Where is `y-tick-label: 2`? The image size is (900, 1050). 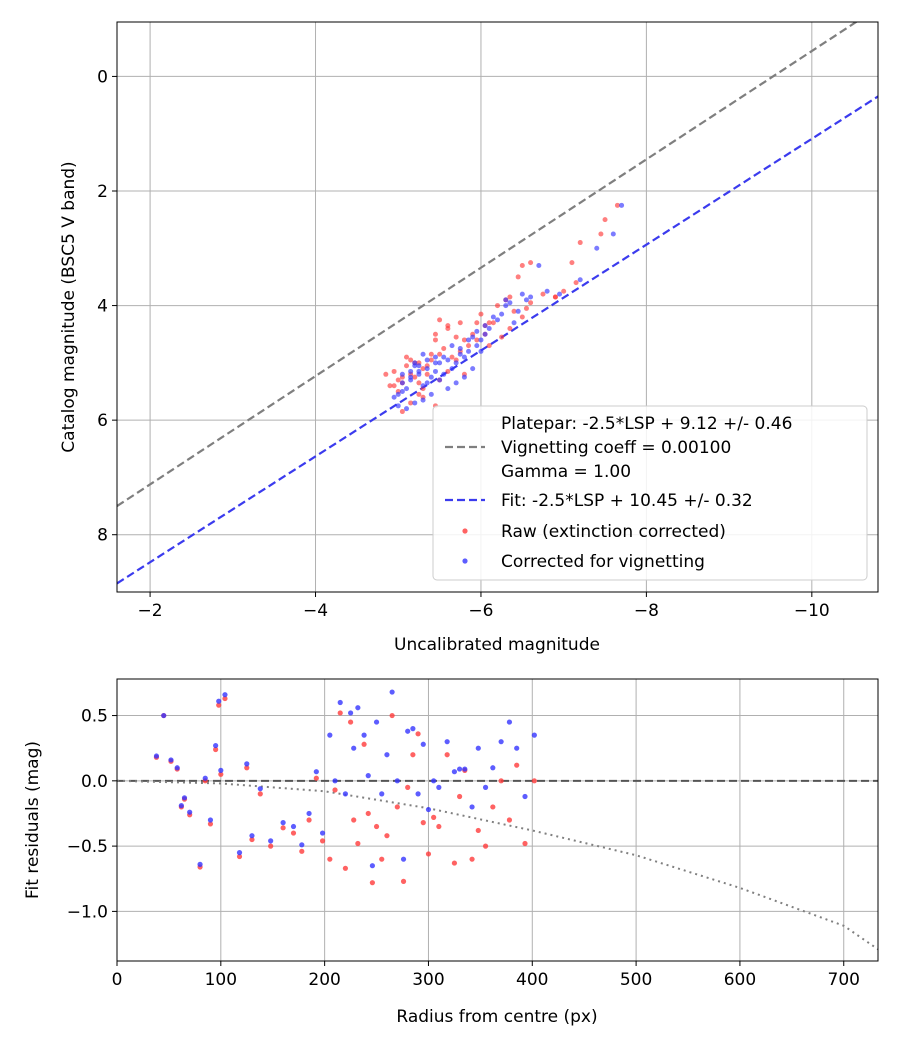
y-tick-label: 2 is located at coordinates (102, 192).